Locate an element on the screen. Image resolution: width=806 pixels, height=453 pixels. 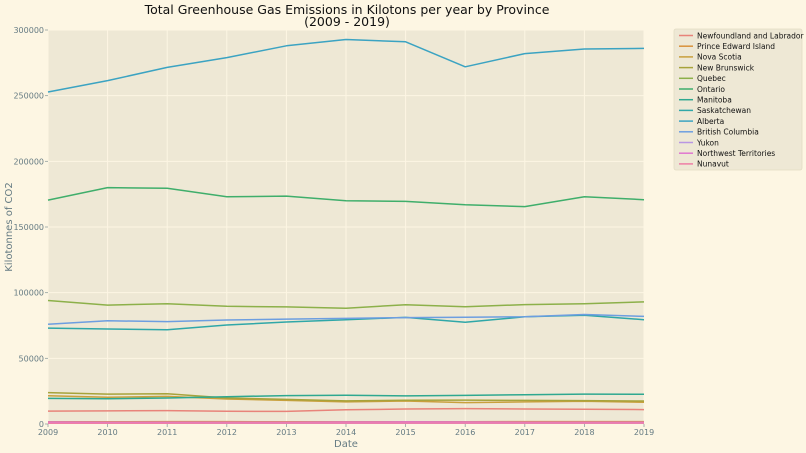
x-tick-label: 2016 is located at coordinates (465, 432).